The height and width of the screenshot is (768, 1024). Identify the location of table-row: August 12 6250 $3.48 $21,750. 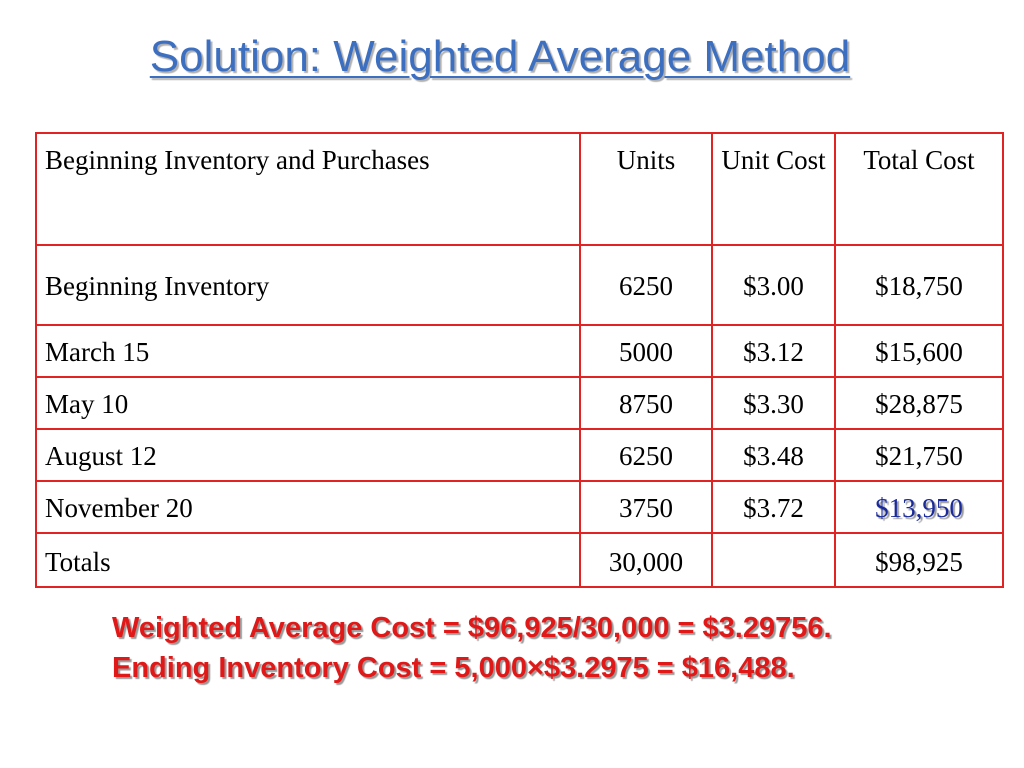
(519, 455).